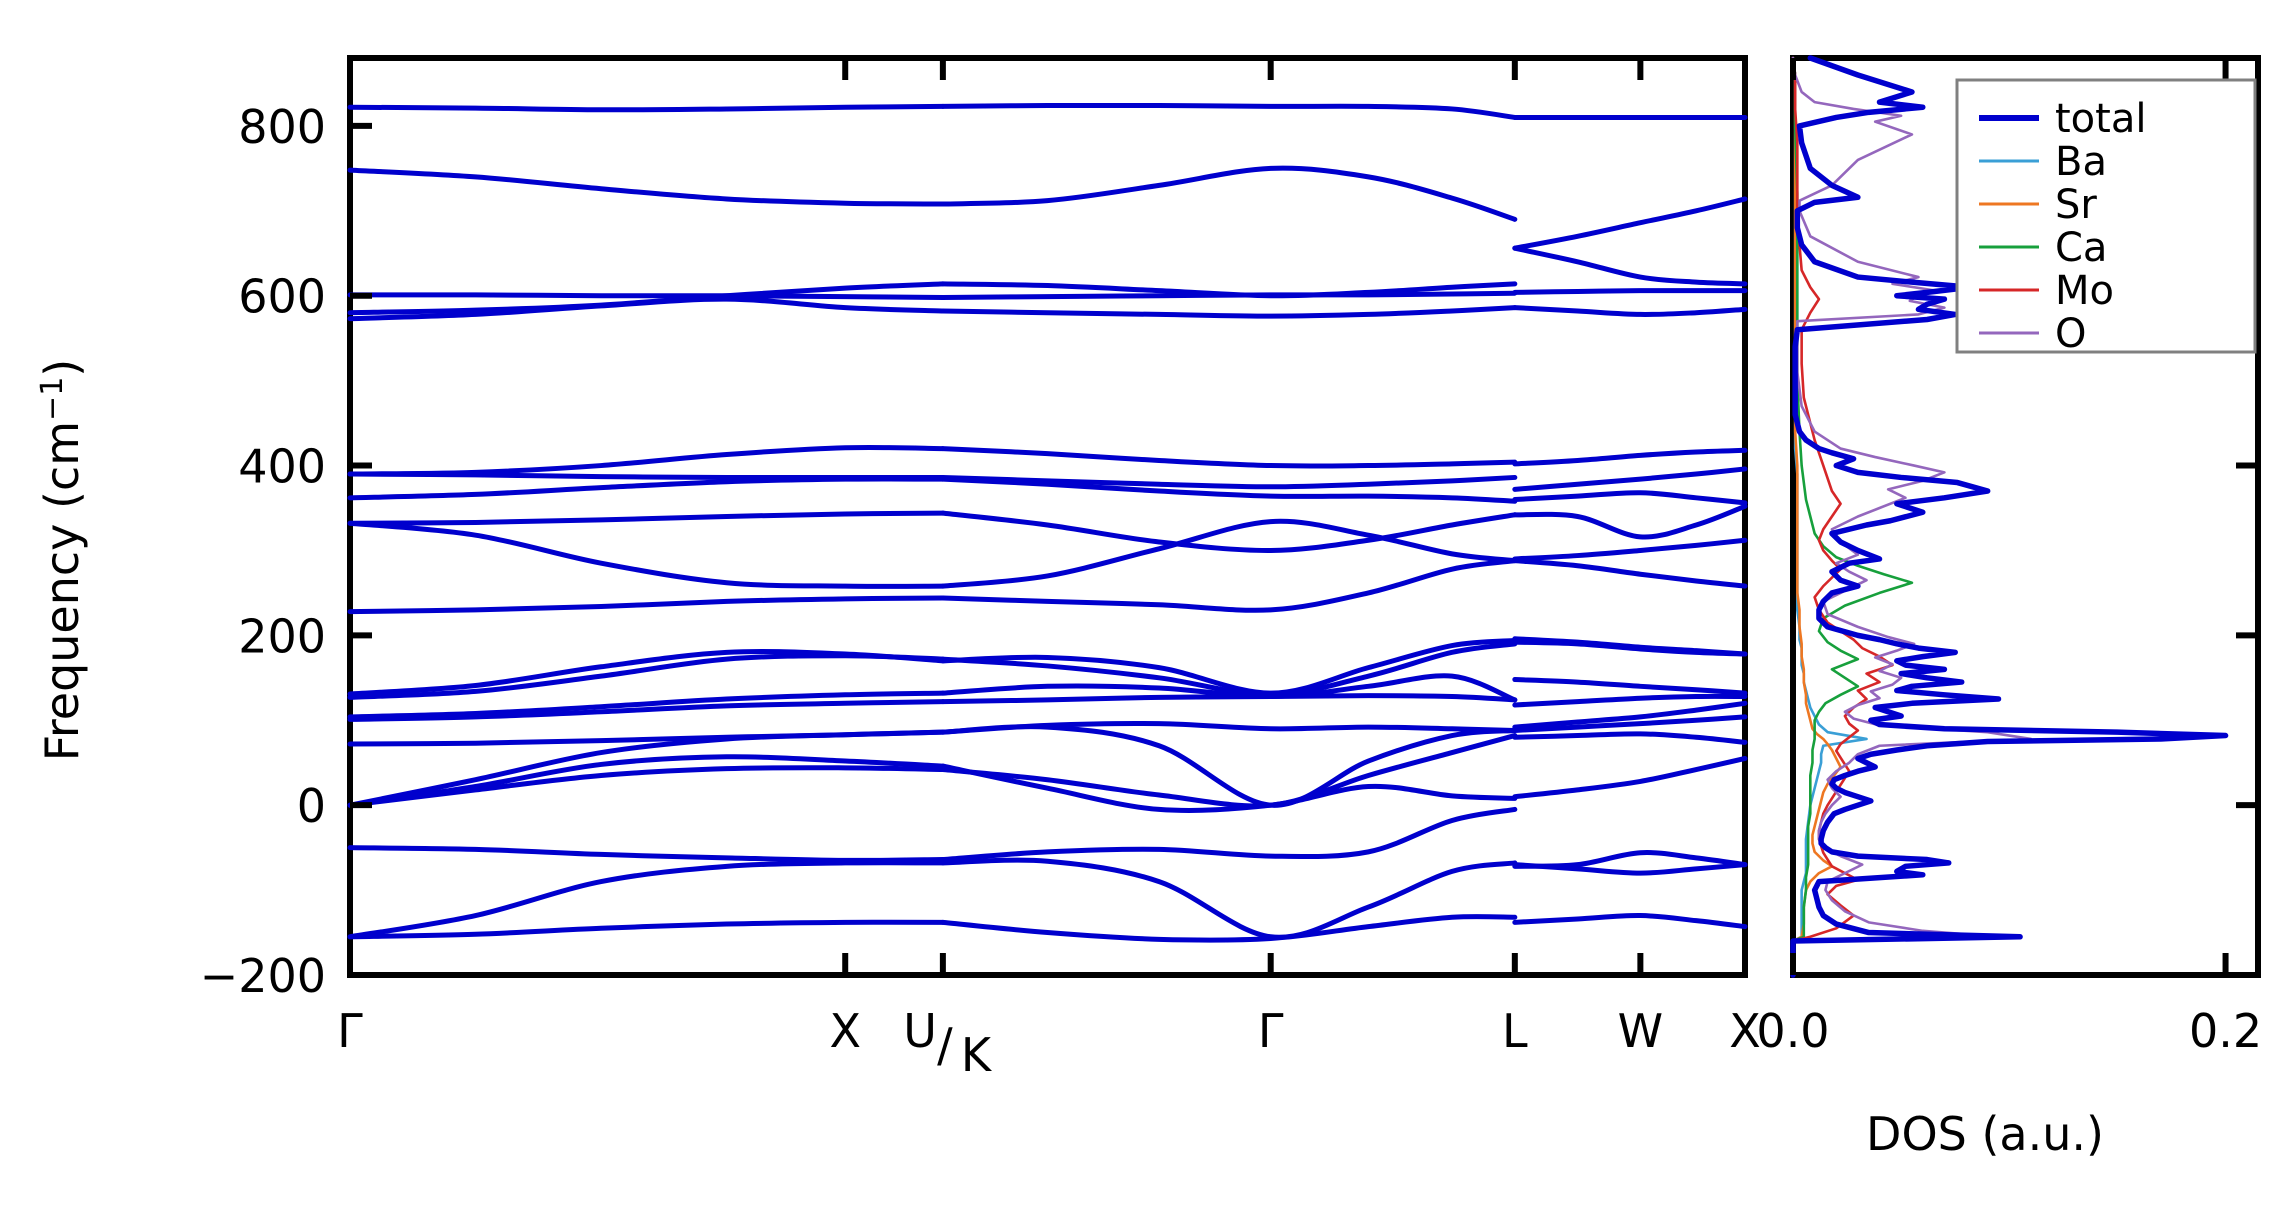 The height and width of the screenshot is (1220, 2295). Describe the element at coordinates (282, 467) in the screenshot. I see `y-tick-label: 400` at that location.